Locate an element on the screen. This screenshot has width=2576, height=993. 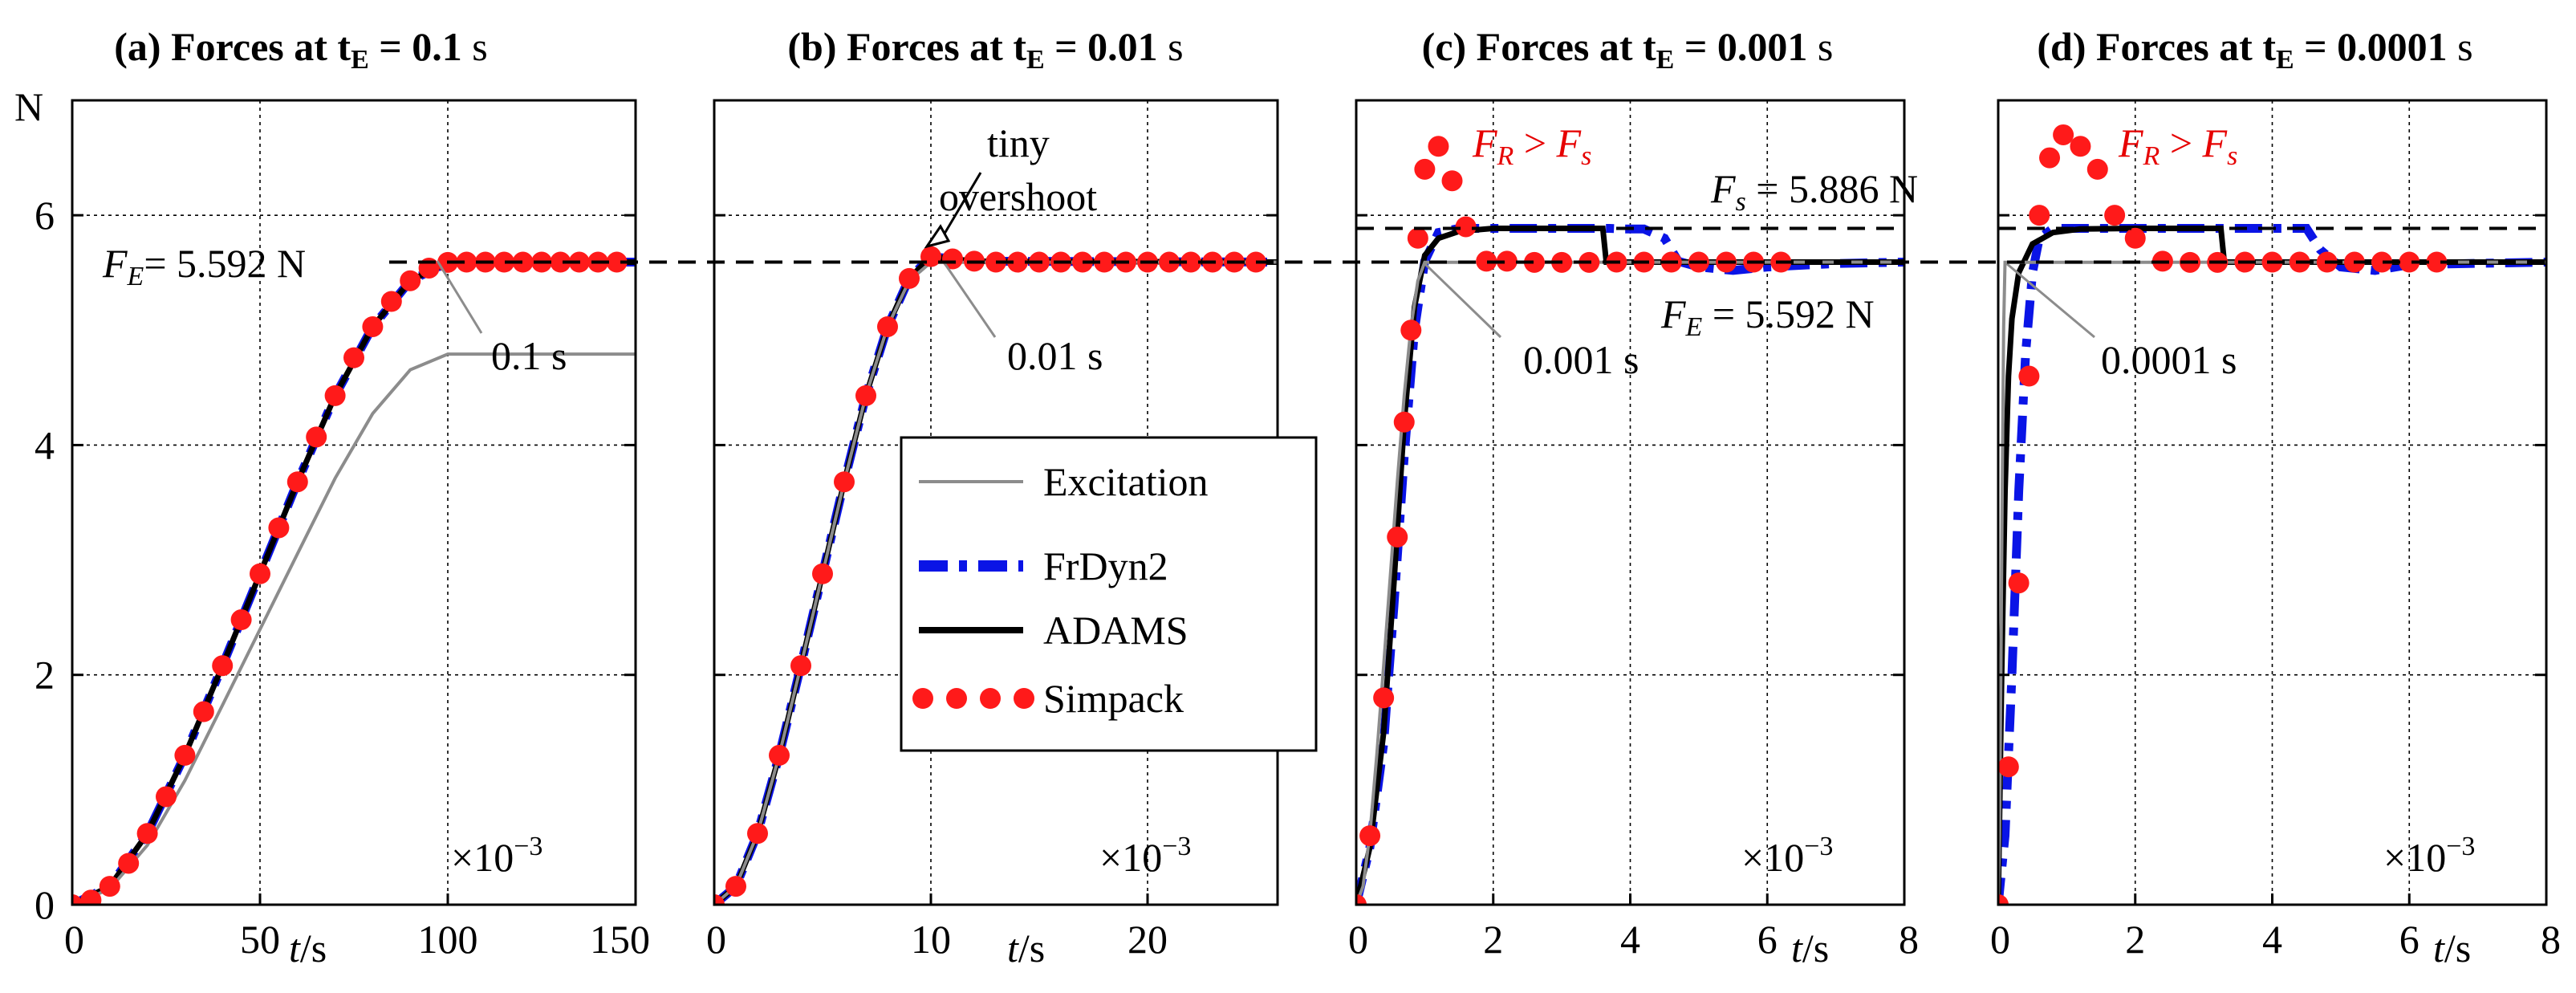
panel-d-title: (d) Forces at tE = 0.0001 s is located at coordinates (2254, 50).